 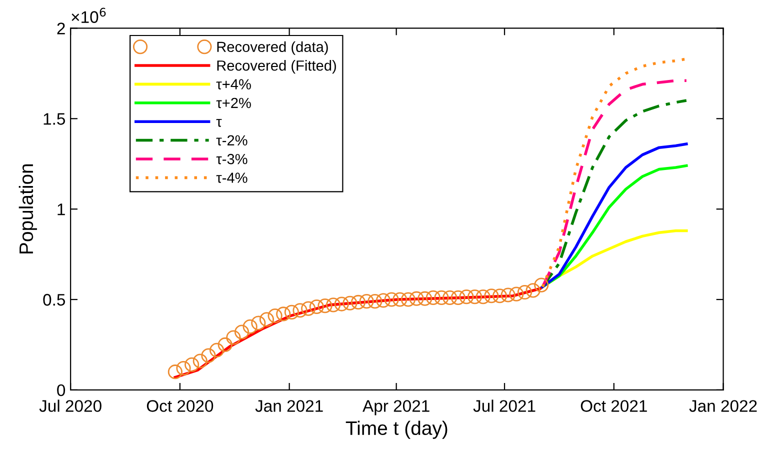 What do you see at coordinates (504, 406) in the screenshot?
I see `x-tick-label: Jul 2021` at bounding box center [504, 406].